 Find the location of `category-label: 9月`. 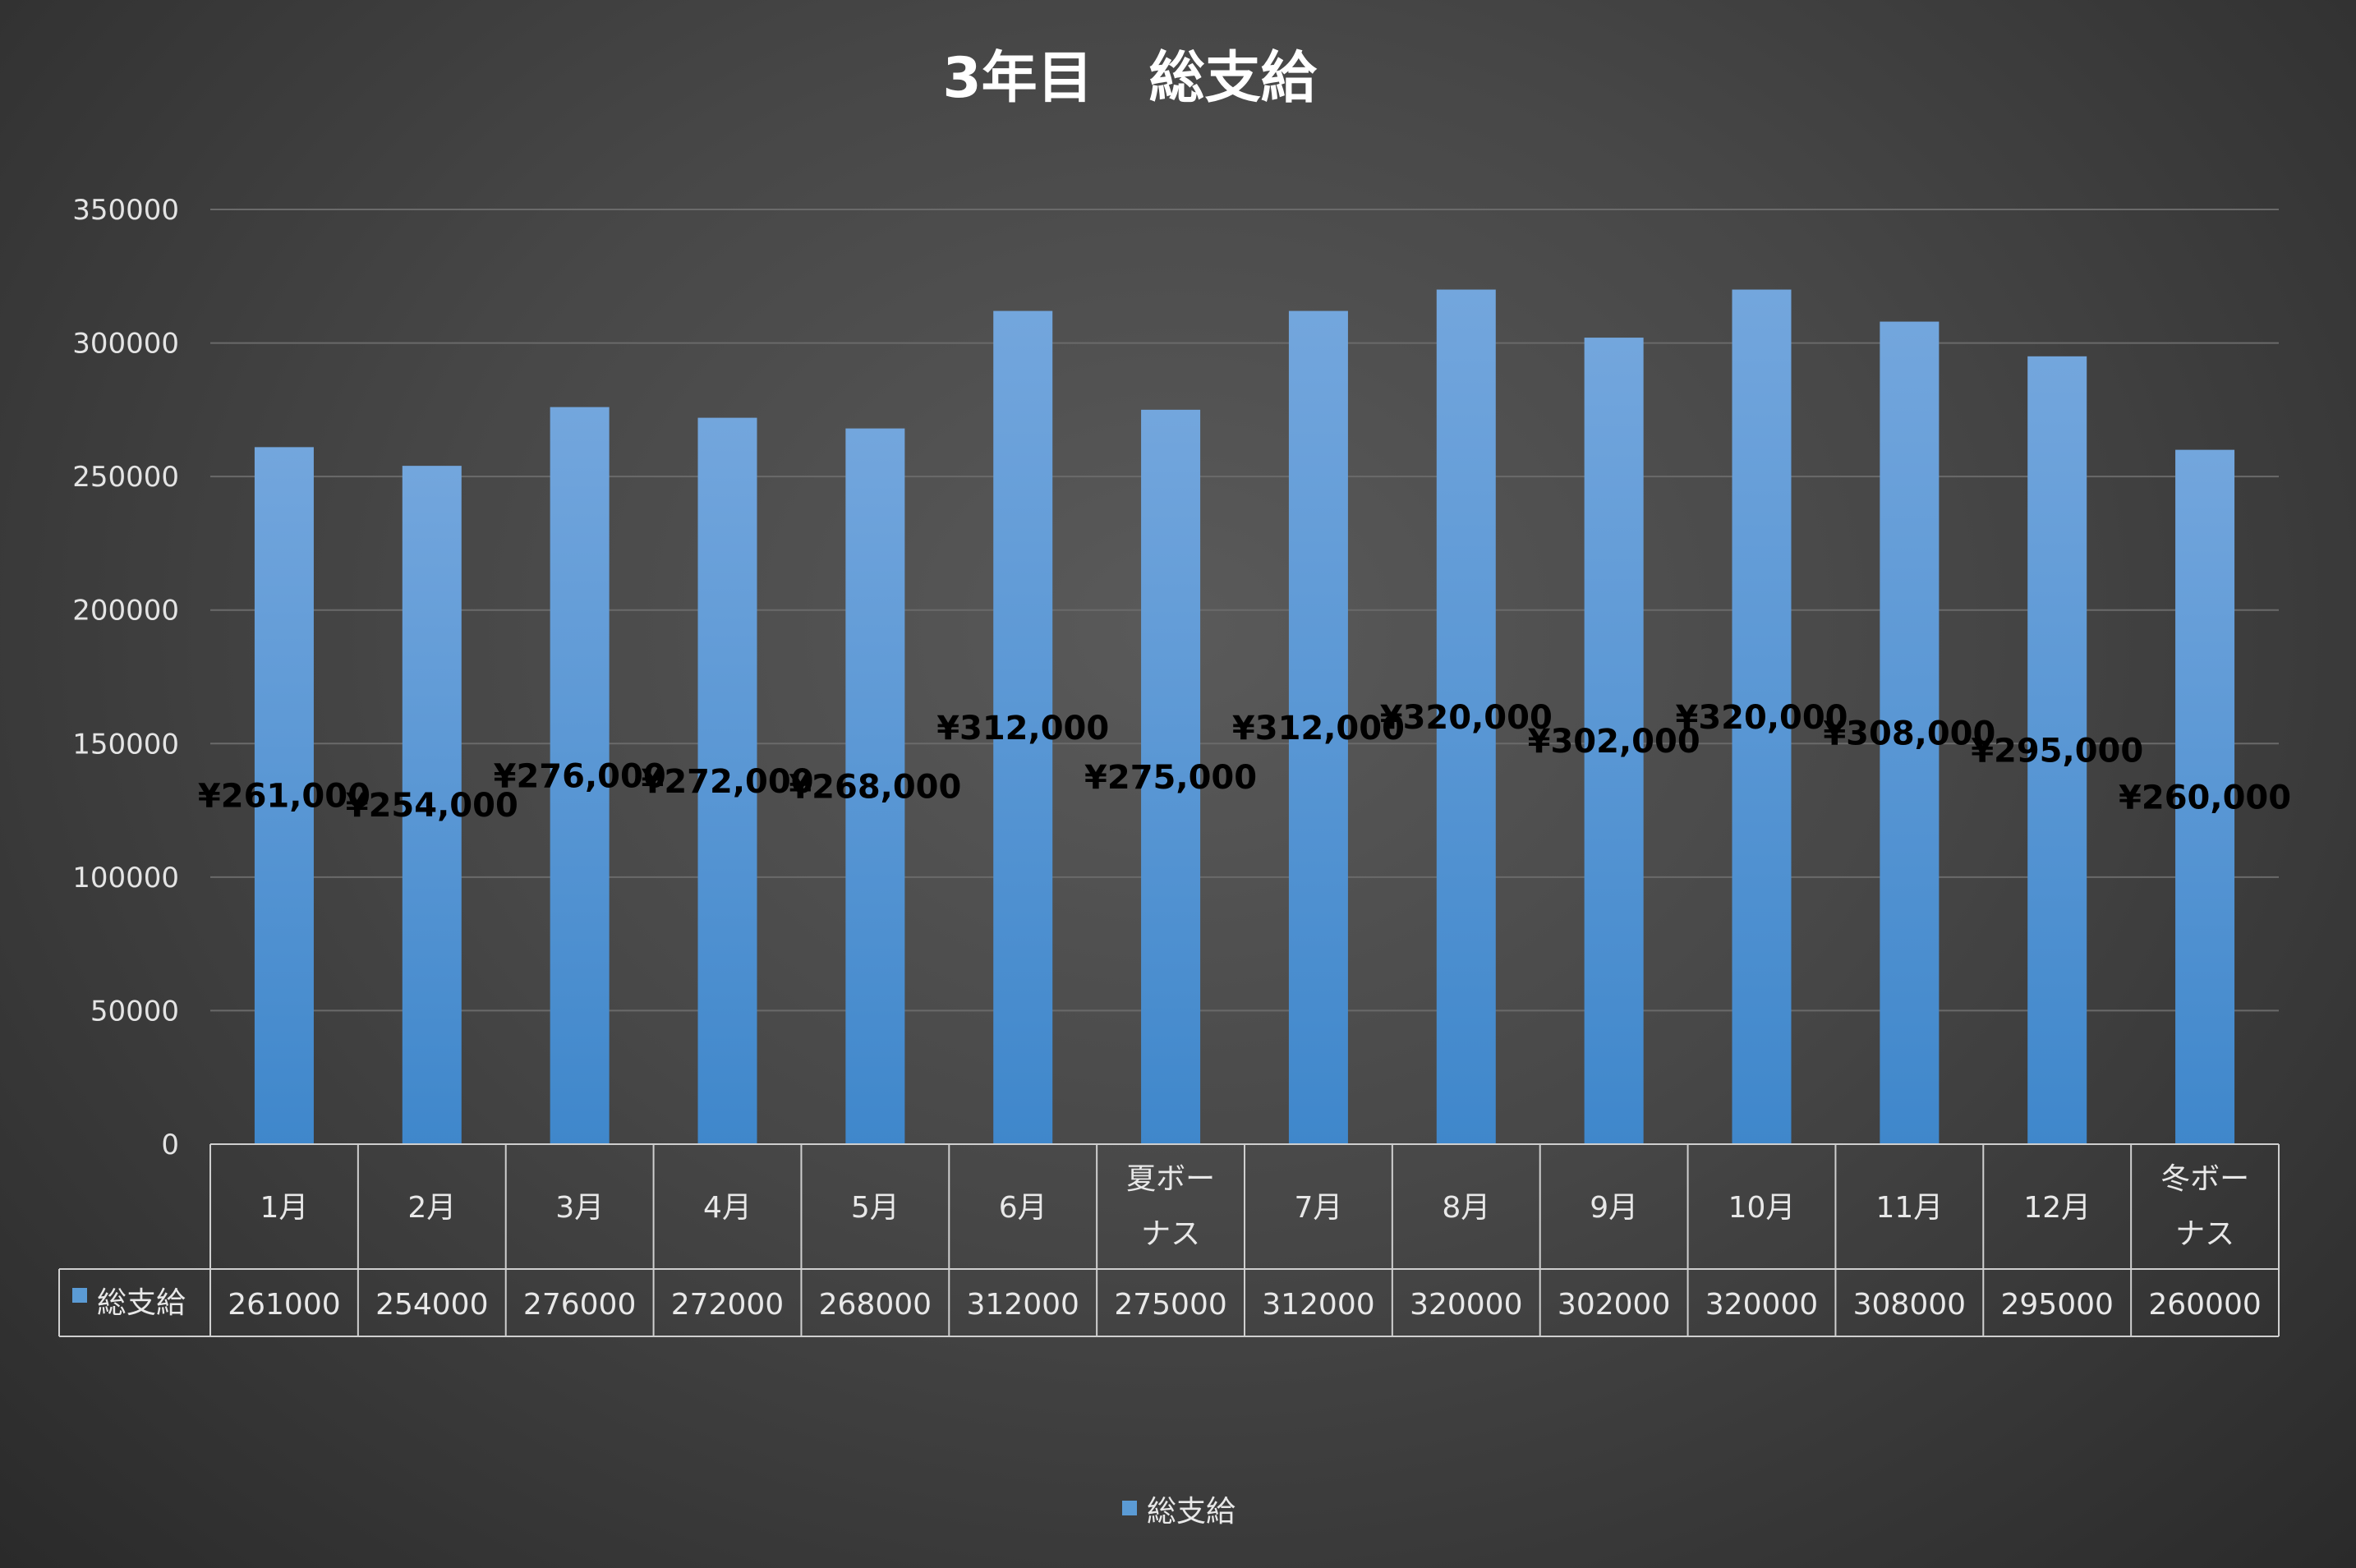

category-label: 9月 is located at coordinates (1614, 1208).